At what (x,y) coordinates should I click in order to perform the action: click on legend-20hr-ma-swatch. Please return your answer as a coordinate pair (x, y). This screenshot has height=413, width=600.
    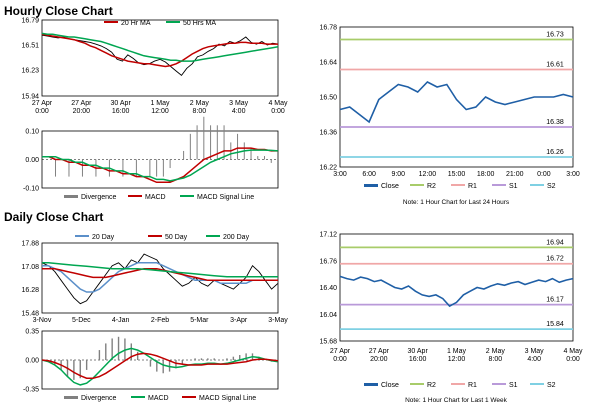
    Looking at the image, I should click on (111, 22).